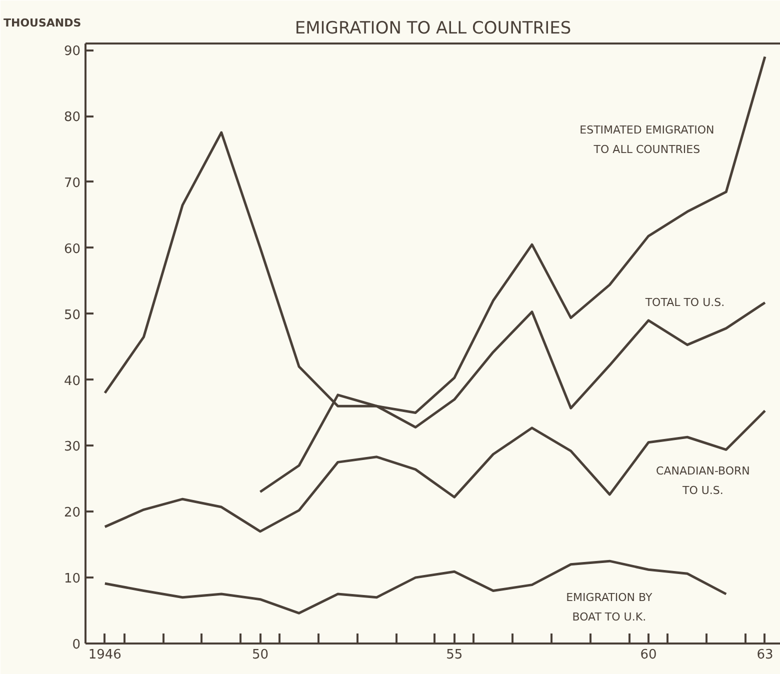 The height and width of the screenshot is (674, 780). Describe the element at coordinates (647, 139) in the screenshot. I see `series-label: ESTIMATED EMIGRATION TO ALL COUNTRIES` at that location.